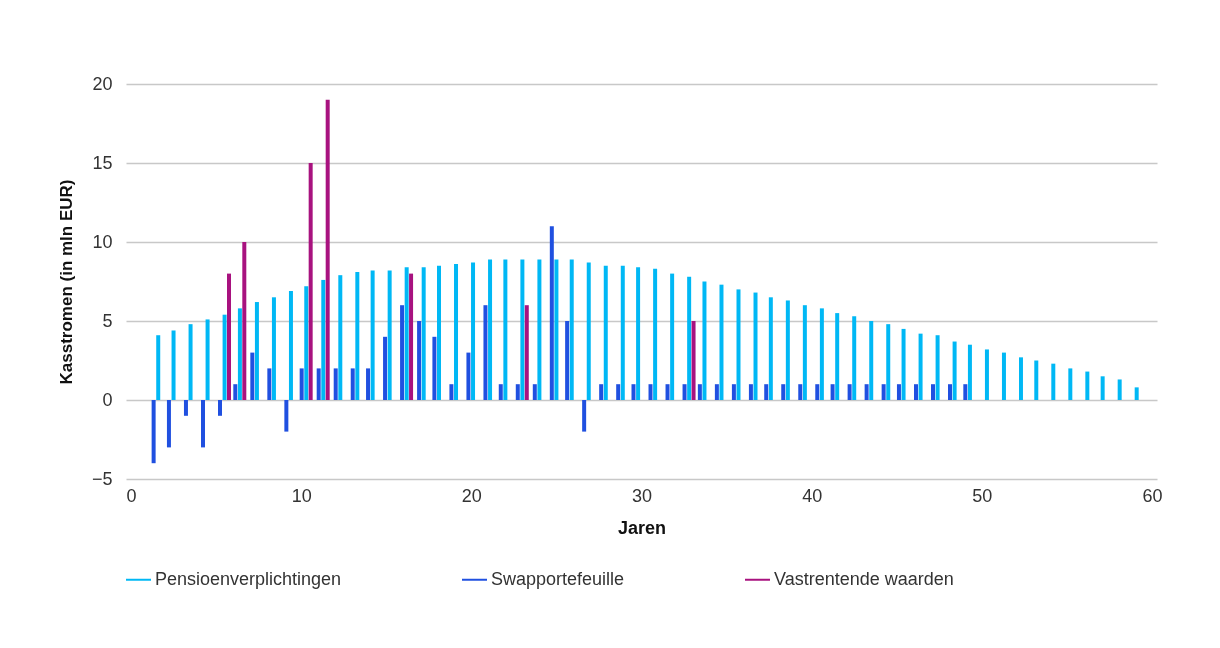  I want to click on x-tick-label: 40, so click(812, 495).